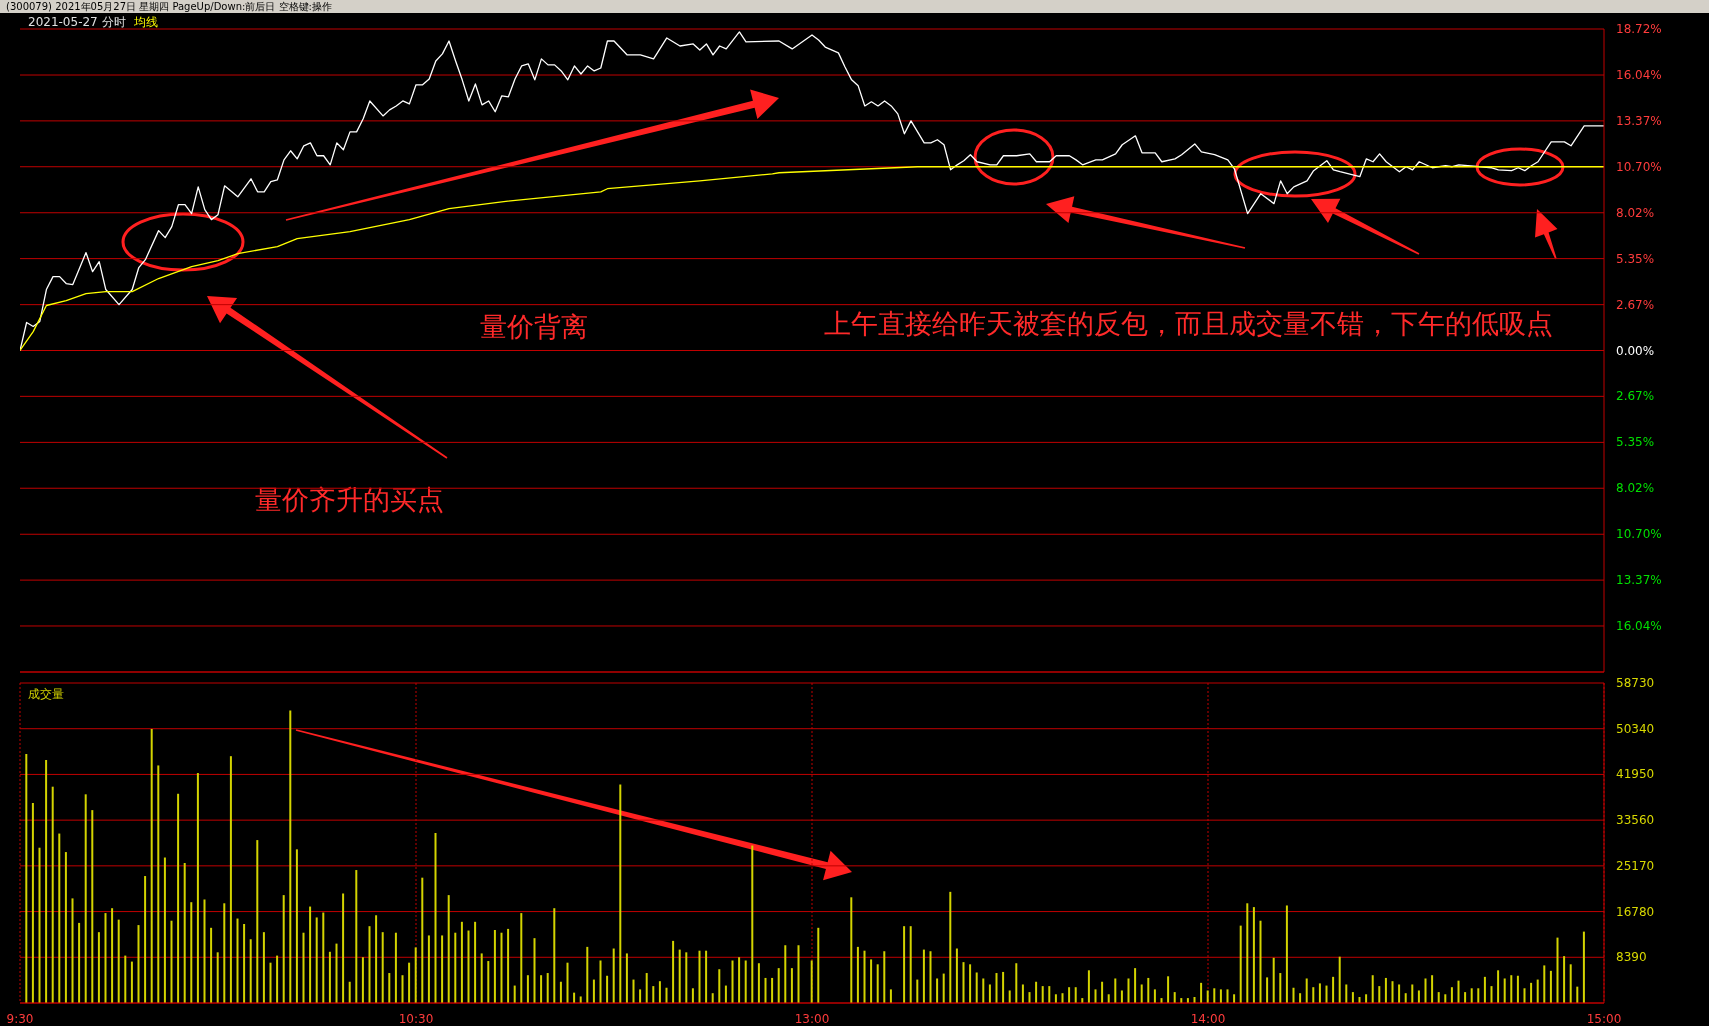 This screenshot has width=1709, height=1026. What do you see at coordinates (1639, 625) in the screenshot?
I see `y-tick-label: 16.04%` at bounding box center [1639, 625].